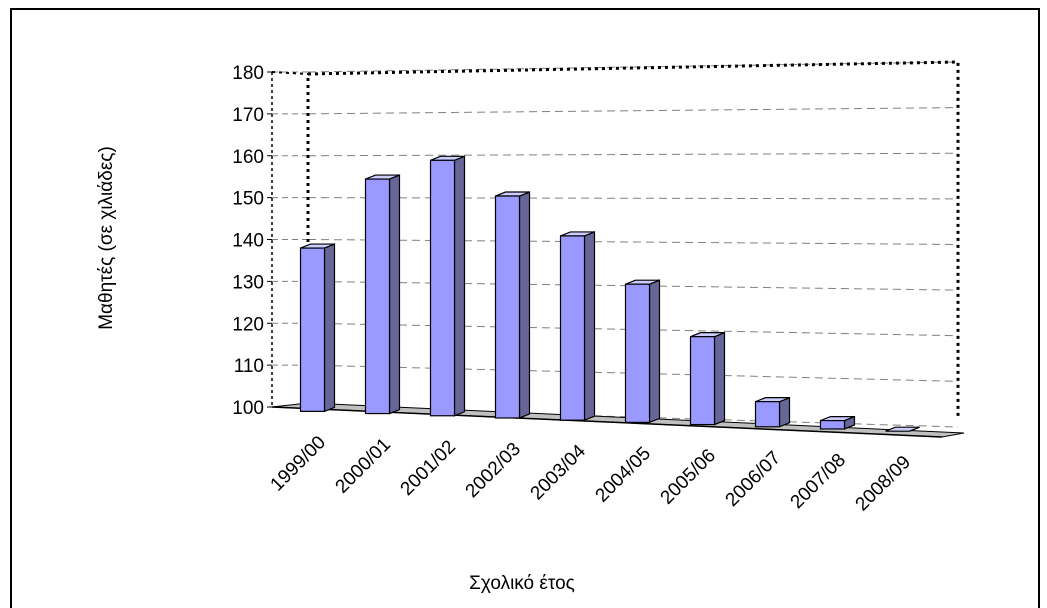 This screenshot has width=1047, height=608. What do you see at coordinates (363, 465) in the screenshot?
I see `x-tick-label: 2000/01` at bounding box center [363, 465].